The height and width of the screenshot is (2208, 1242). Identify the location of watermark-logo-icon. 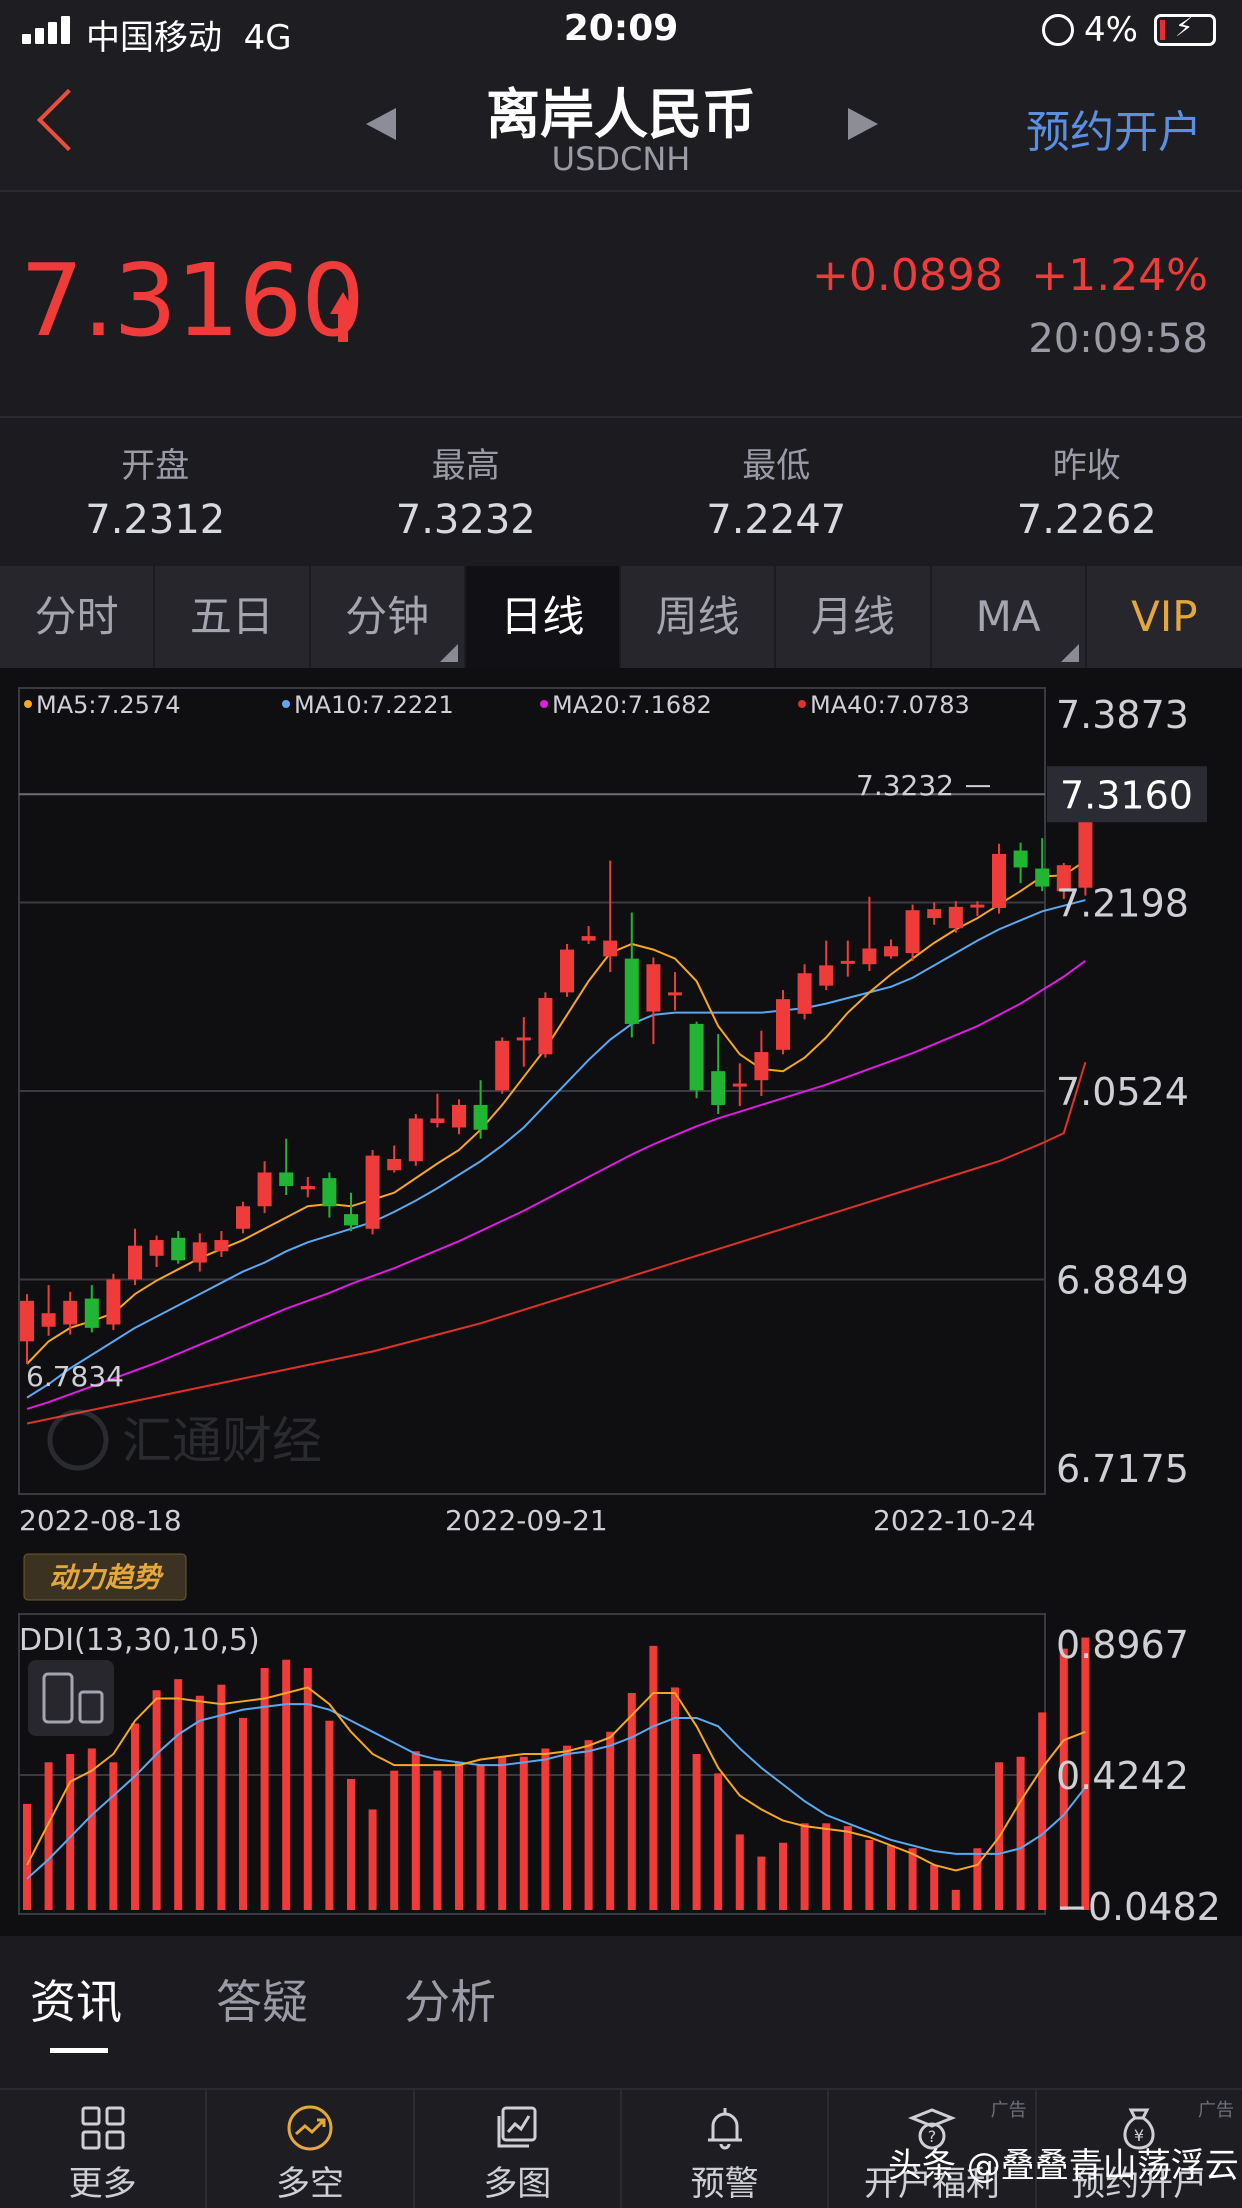
(78, 1440).